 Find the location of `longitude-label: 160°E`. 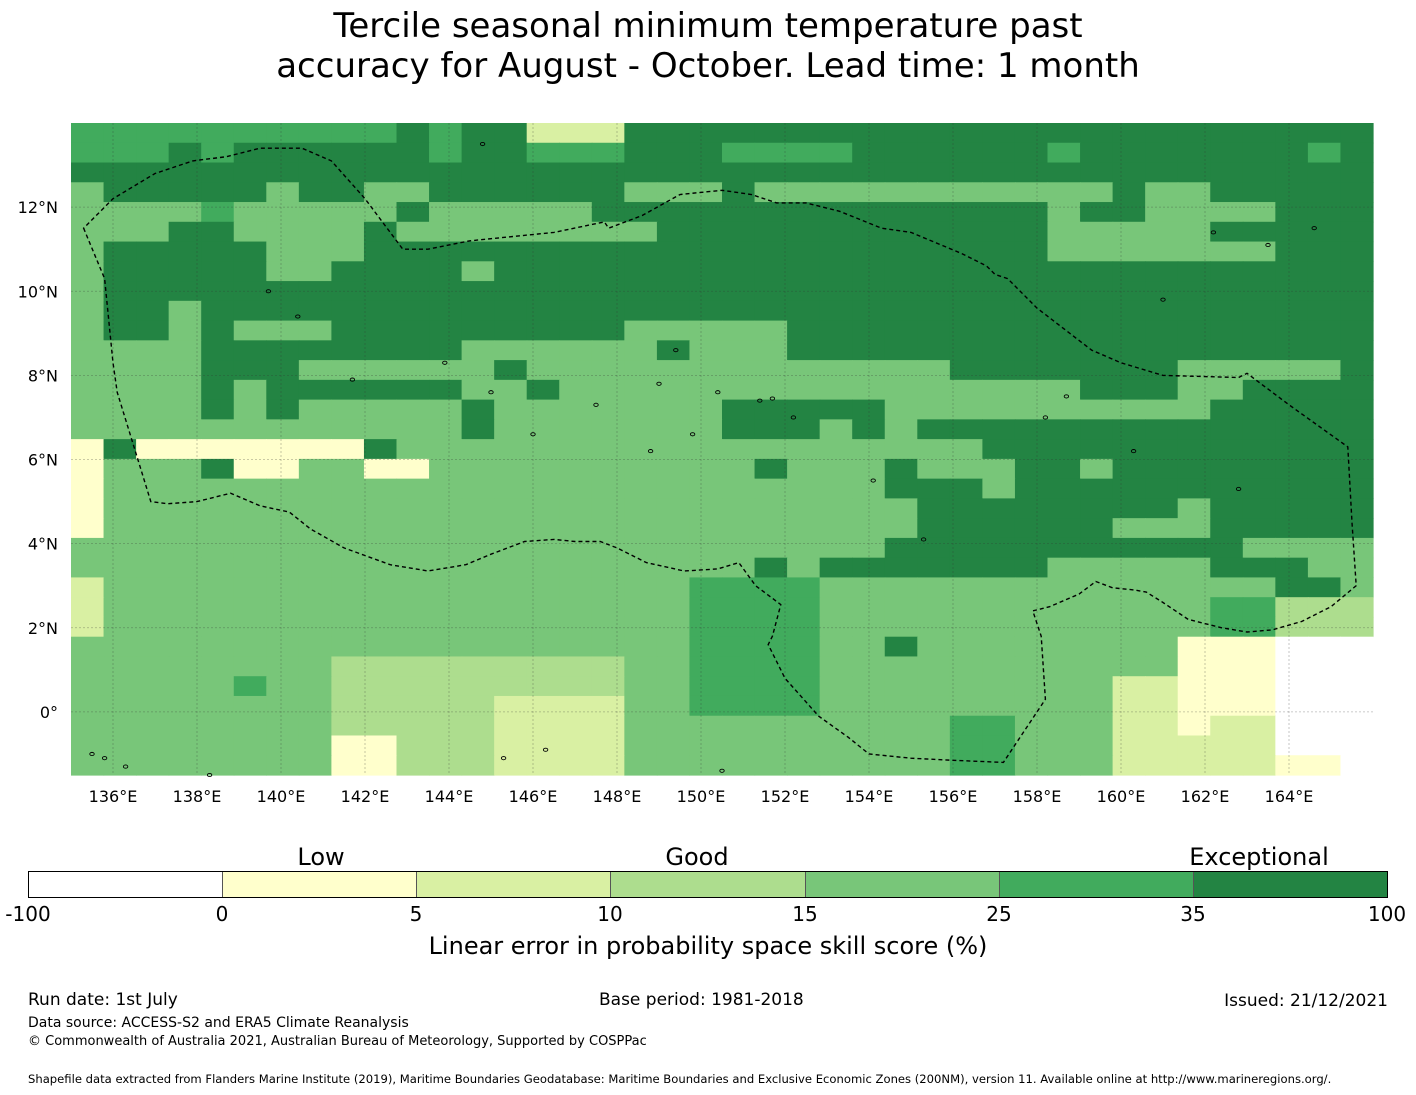

longitude-label: 160°E is located at coordinates (1121, 796).